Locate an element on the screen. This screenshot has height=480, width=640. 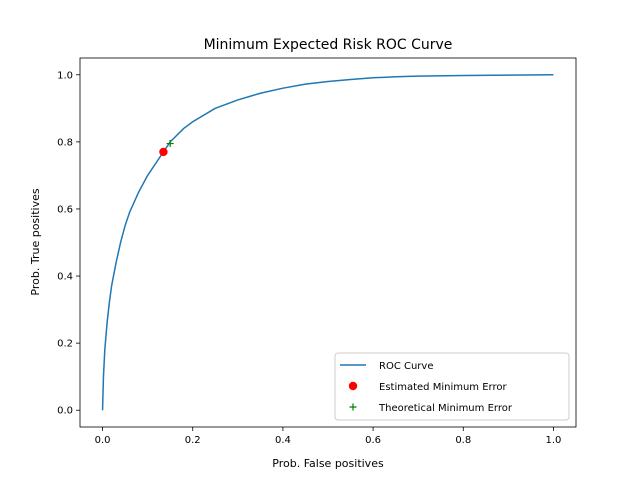
y-tick-label-3: 0.6 is located at coordinates (65, 209).